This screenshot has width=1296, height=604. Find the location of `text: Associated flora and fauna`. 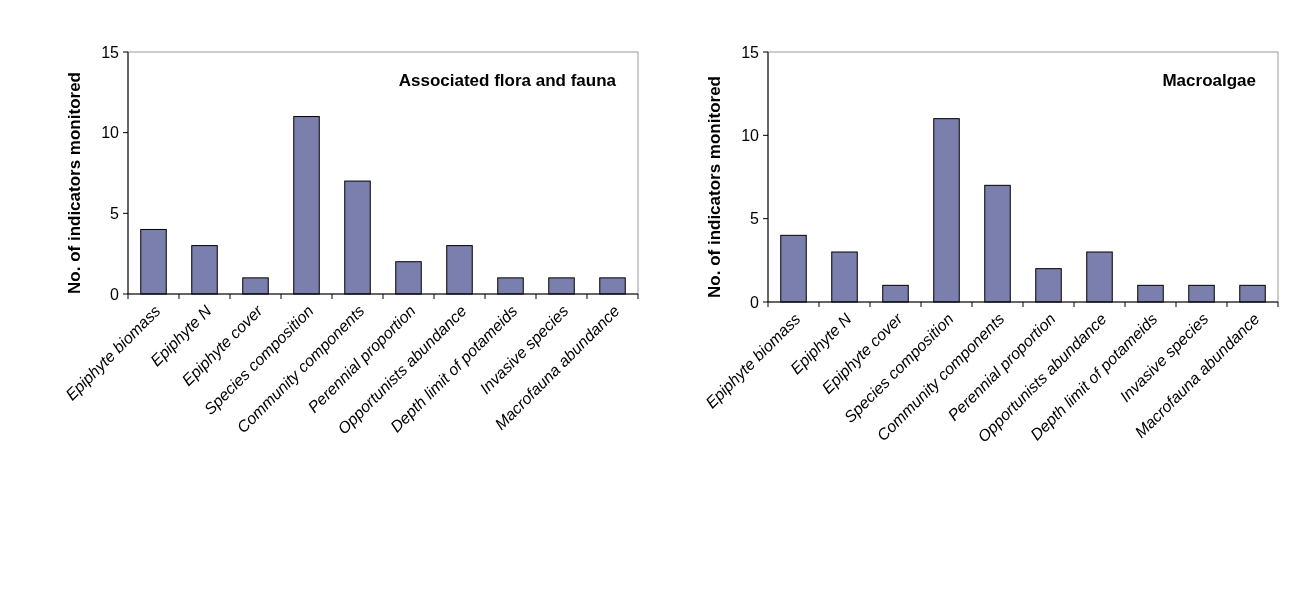

text: Associated flora and fauna is located at coordinates (507, 80).